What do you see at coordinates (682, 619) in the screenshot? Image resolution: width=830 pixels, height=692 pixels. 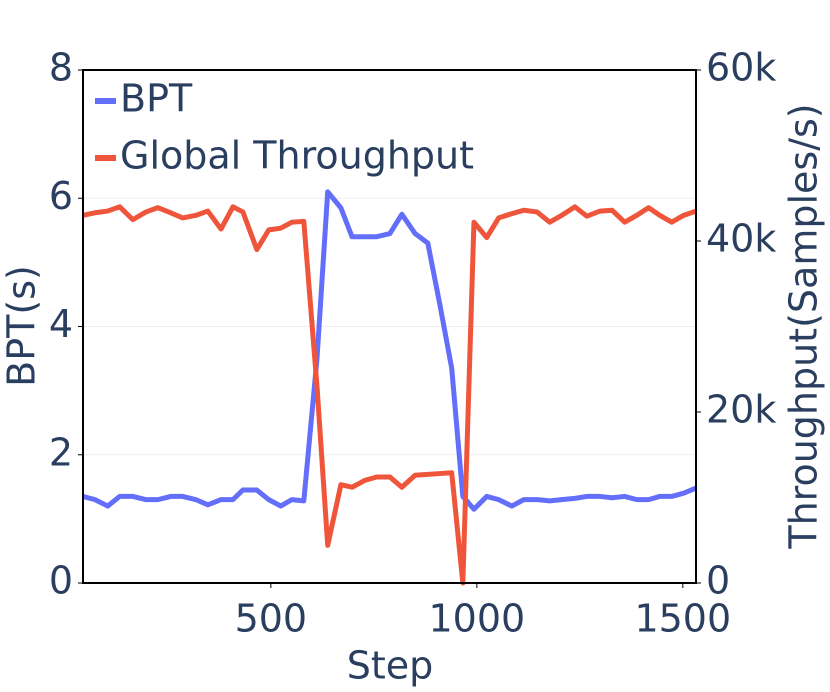 I see `x-tick-label: 1500` at bounding box center [682, 619].